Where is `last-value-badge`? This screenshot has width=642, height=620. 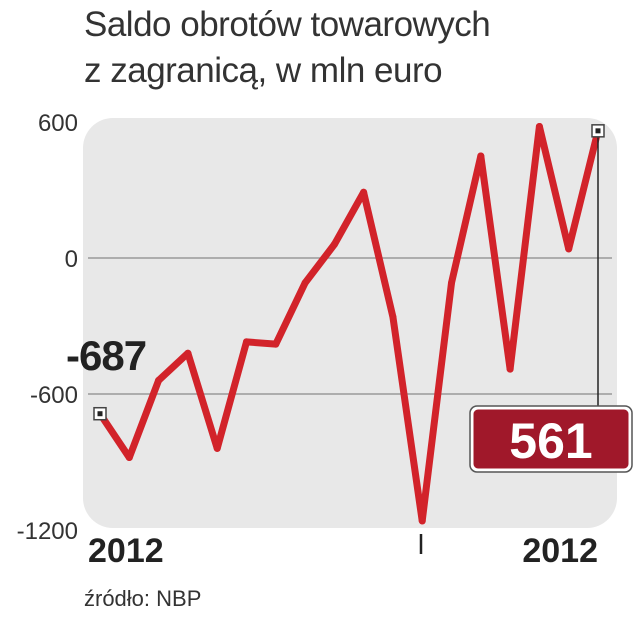 last-value-badge is located at coordinates (551, 439).